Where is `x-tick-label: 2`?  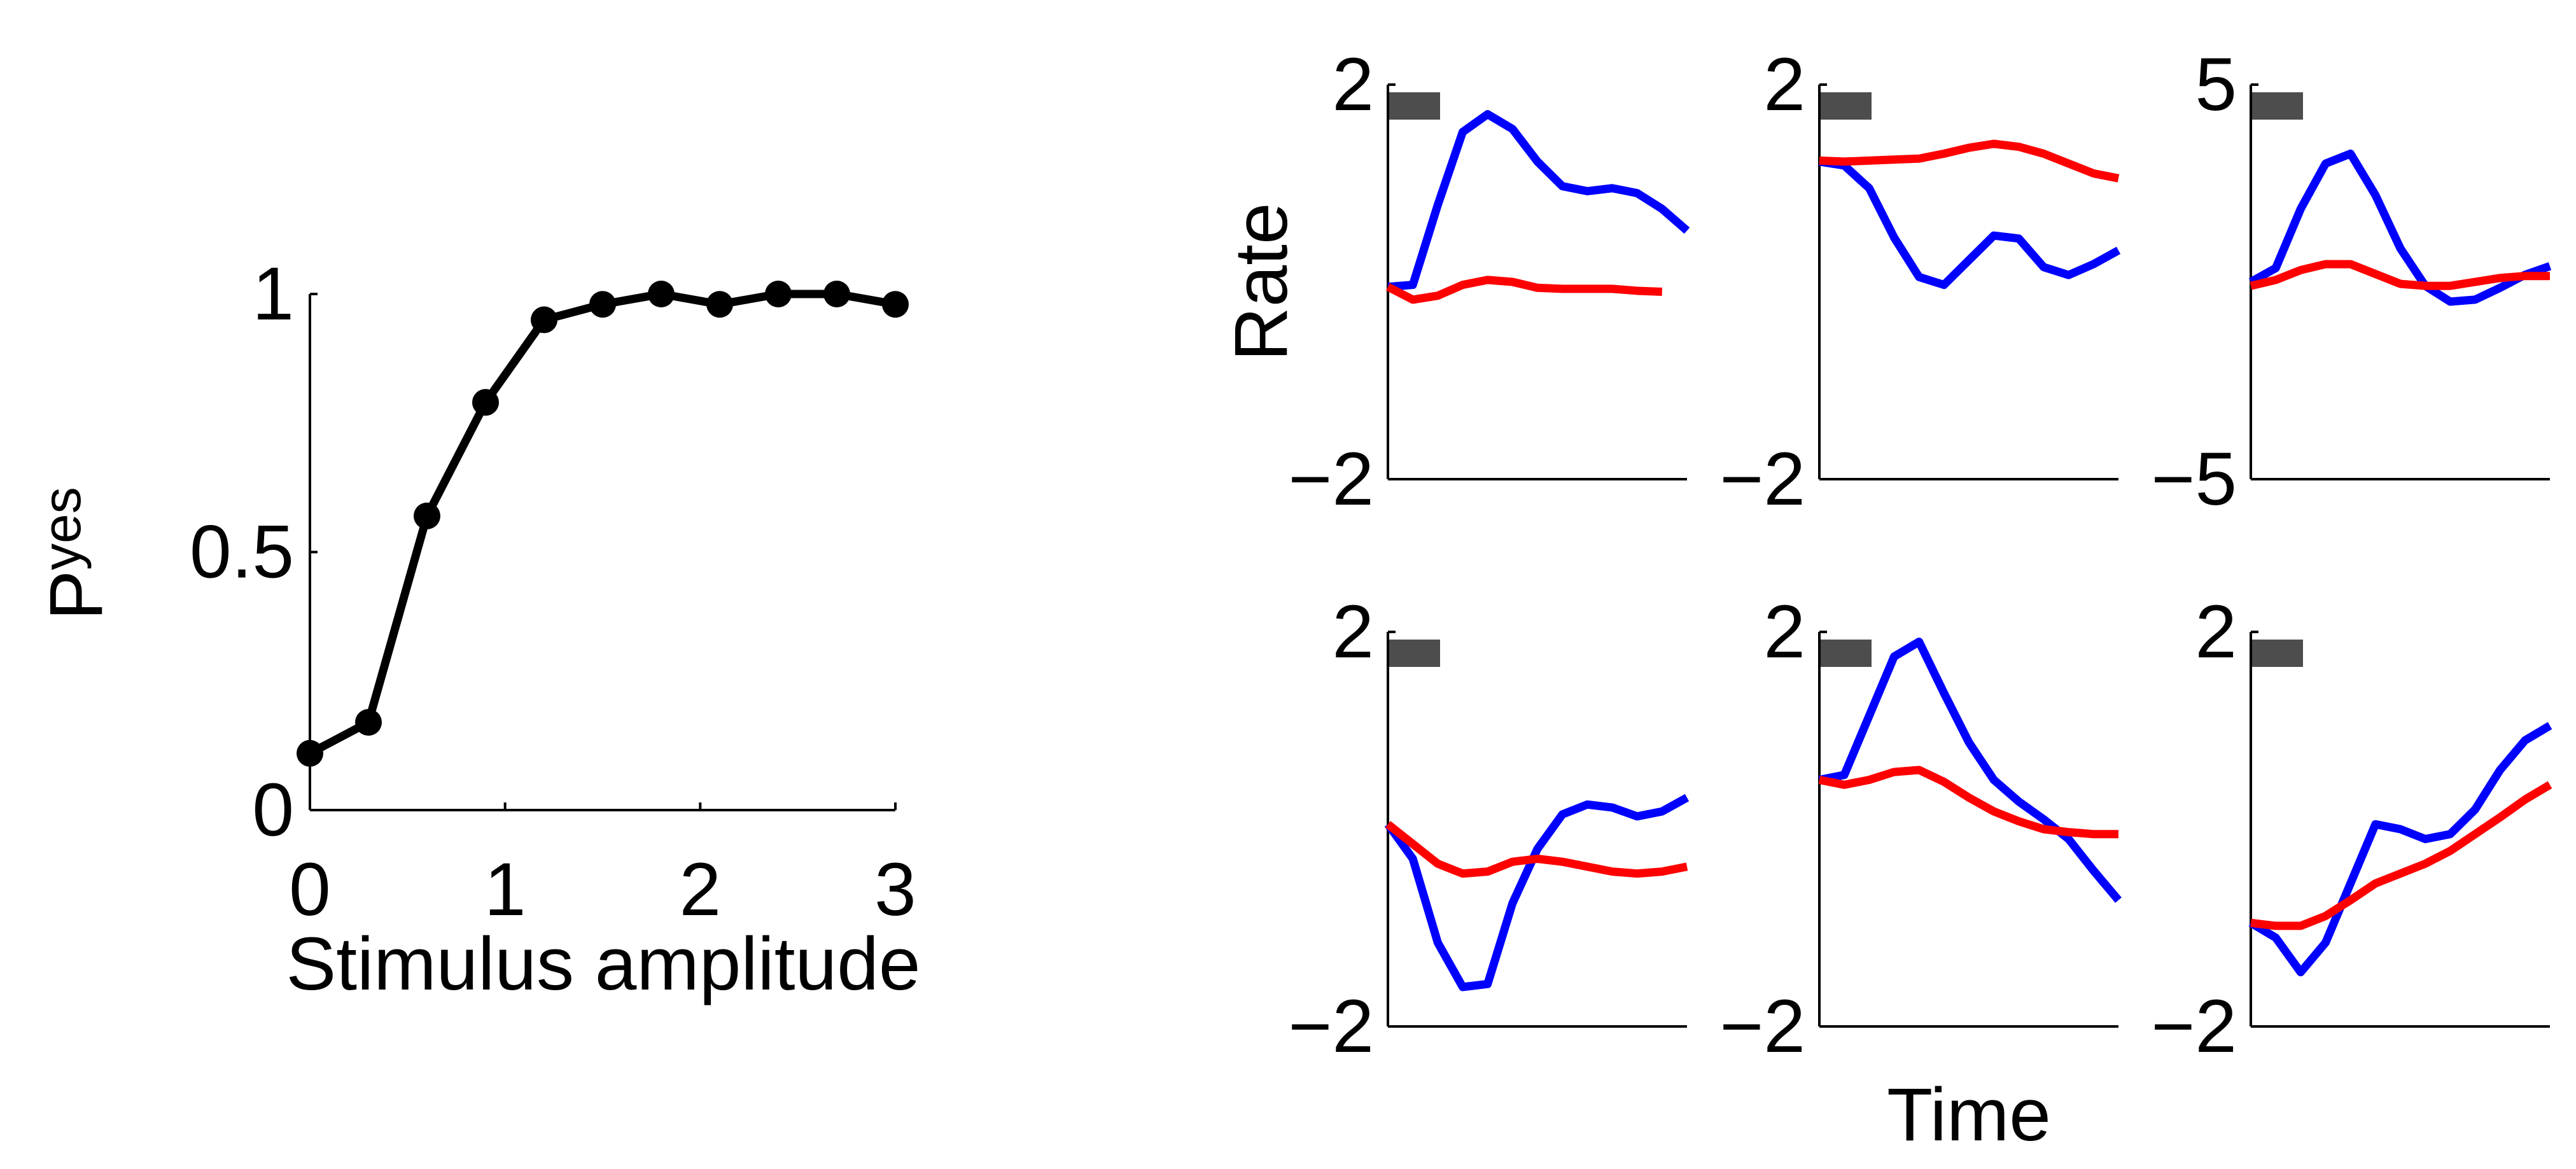
x-tick-label: 2 is located at coordinates (701, 890).